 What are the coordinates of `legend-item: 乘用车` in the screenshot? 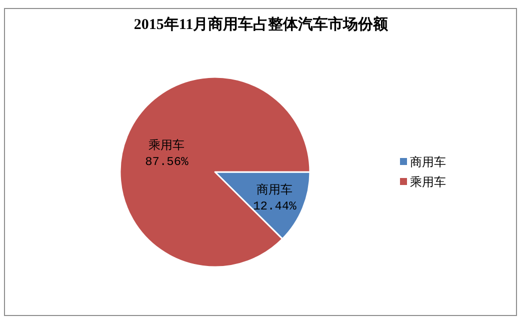 It's located at (423, 182).